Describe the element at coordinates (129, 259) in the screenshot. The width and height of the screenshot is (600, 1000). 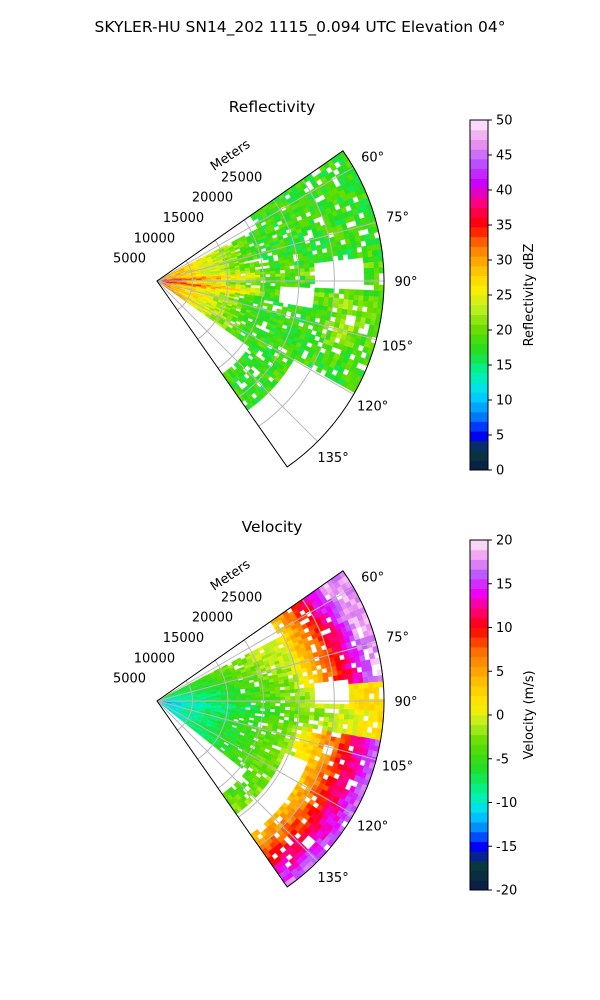
I see `range-tick-label: 5000` at that location.